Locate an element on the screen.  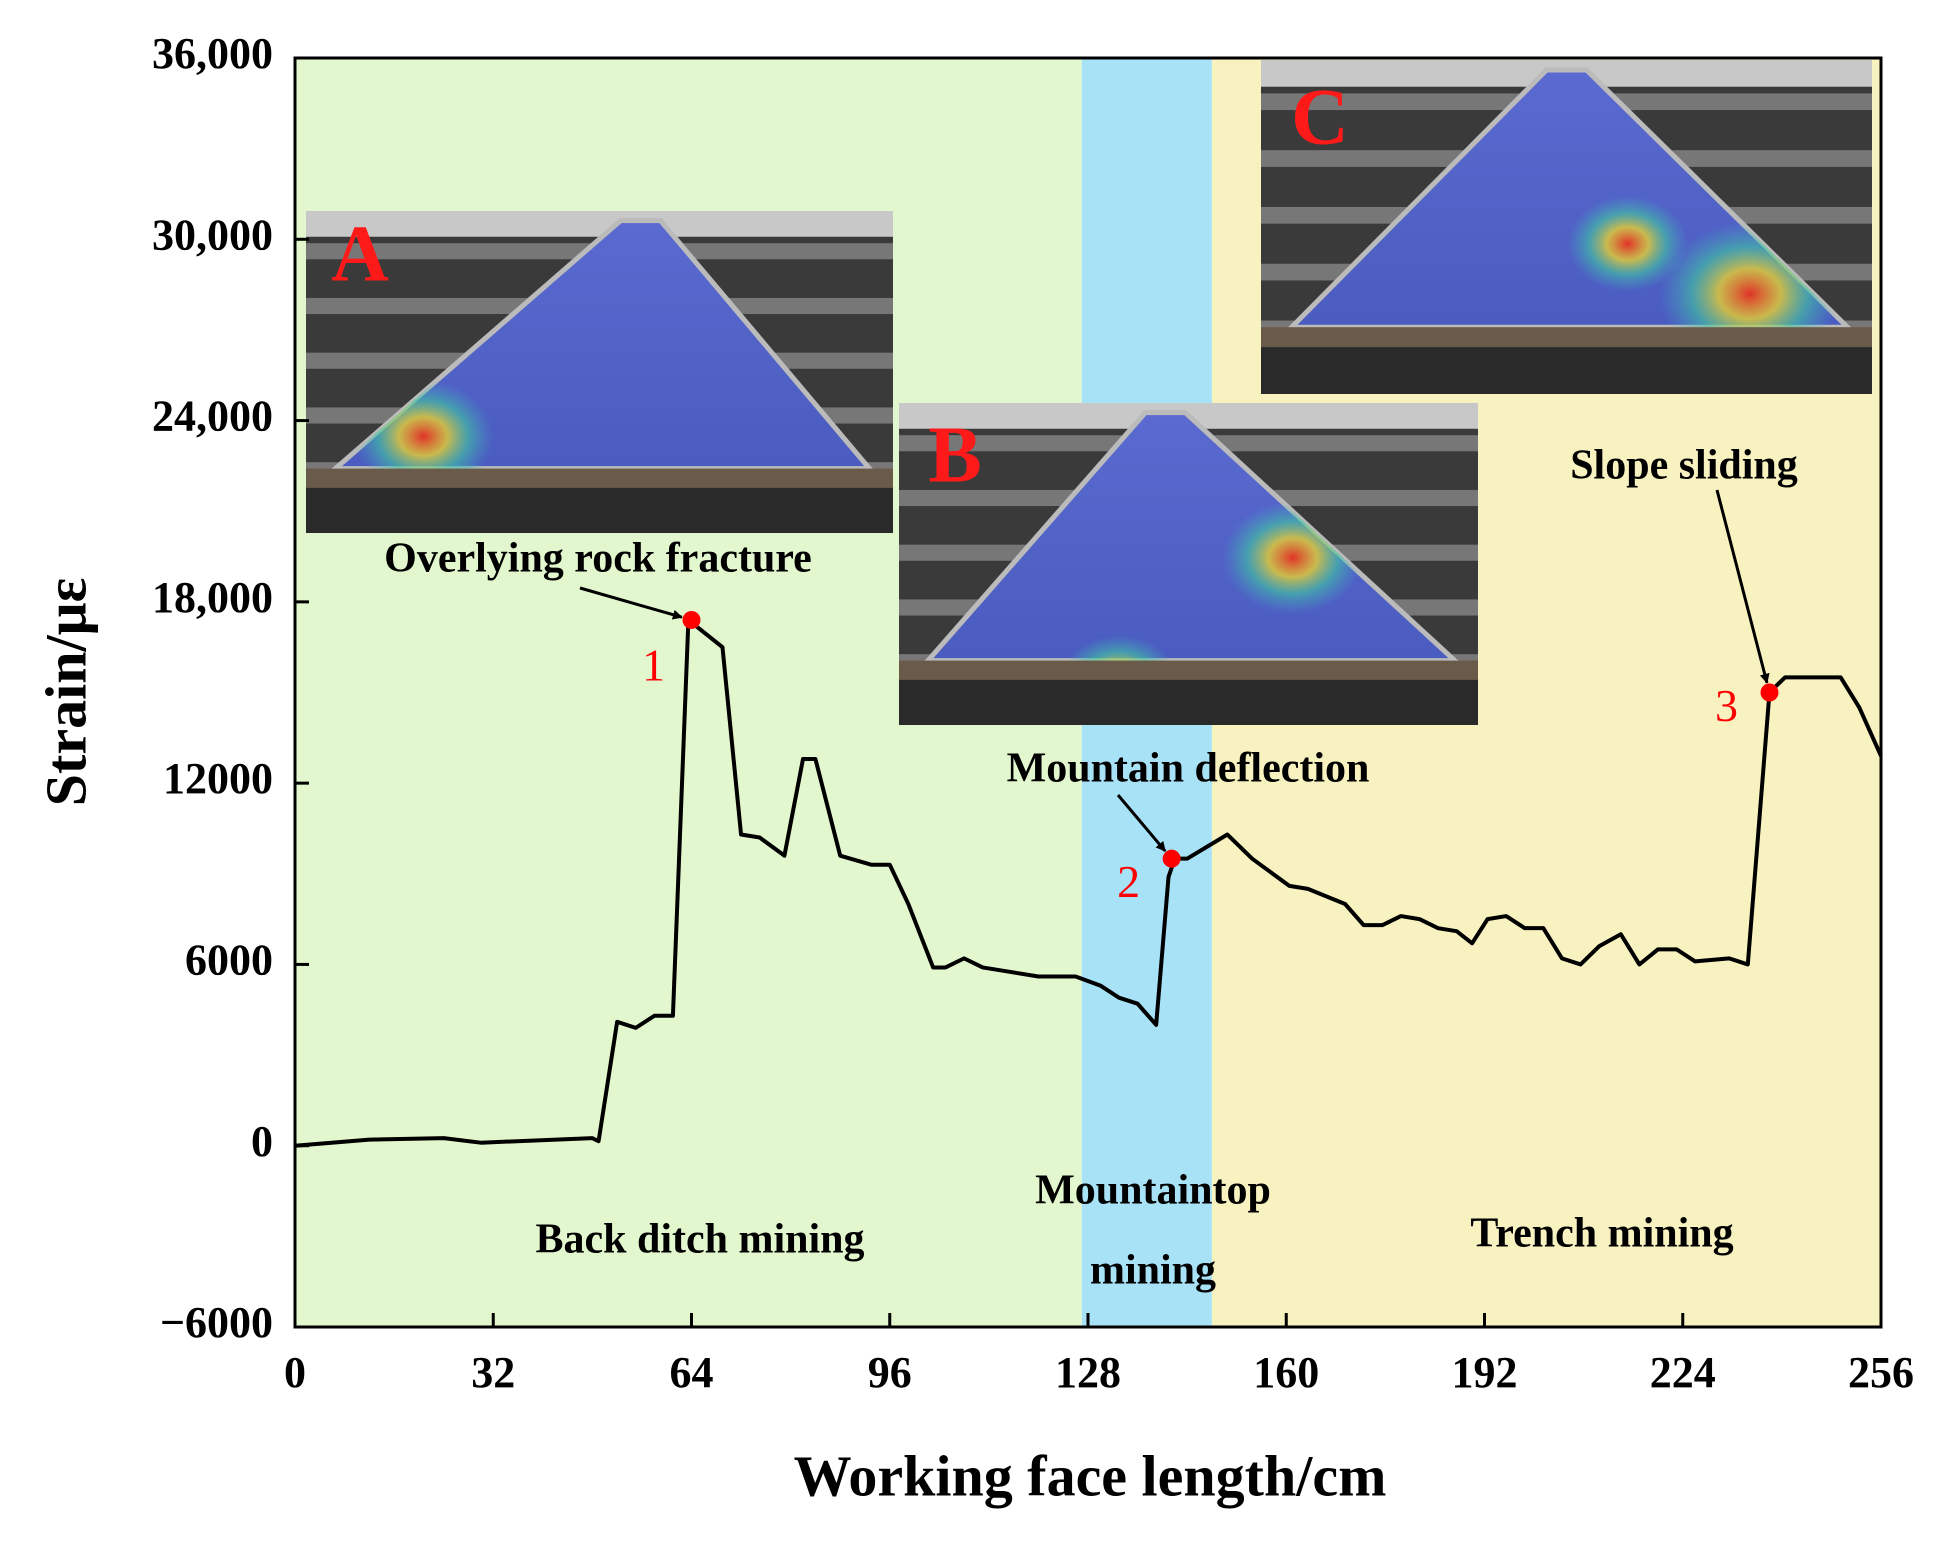
y-tick-label: 24,000 is located at coordinates (212, 416).